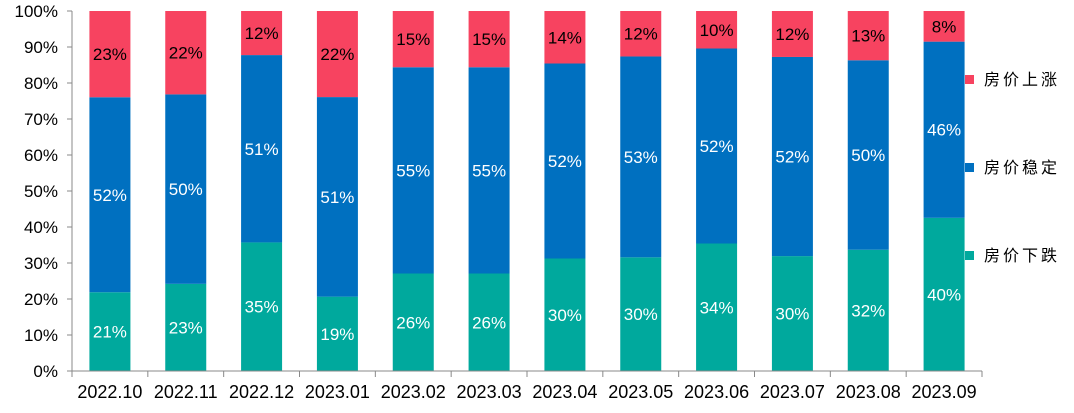  What do you see at coordinates (41, 83) in the screenshot?
I see `y-tick-label: 80%` at bounding box center [41, 83].